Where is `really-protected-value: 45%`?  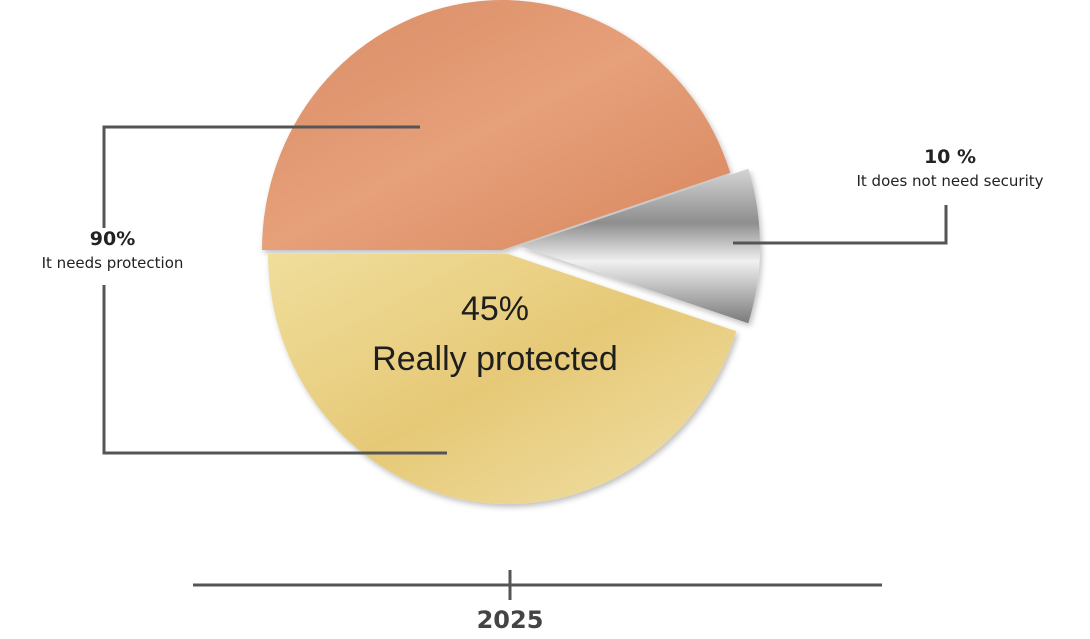
really-protected-value: 45% is located at coordinates (495, 309).